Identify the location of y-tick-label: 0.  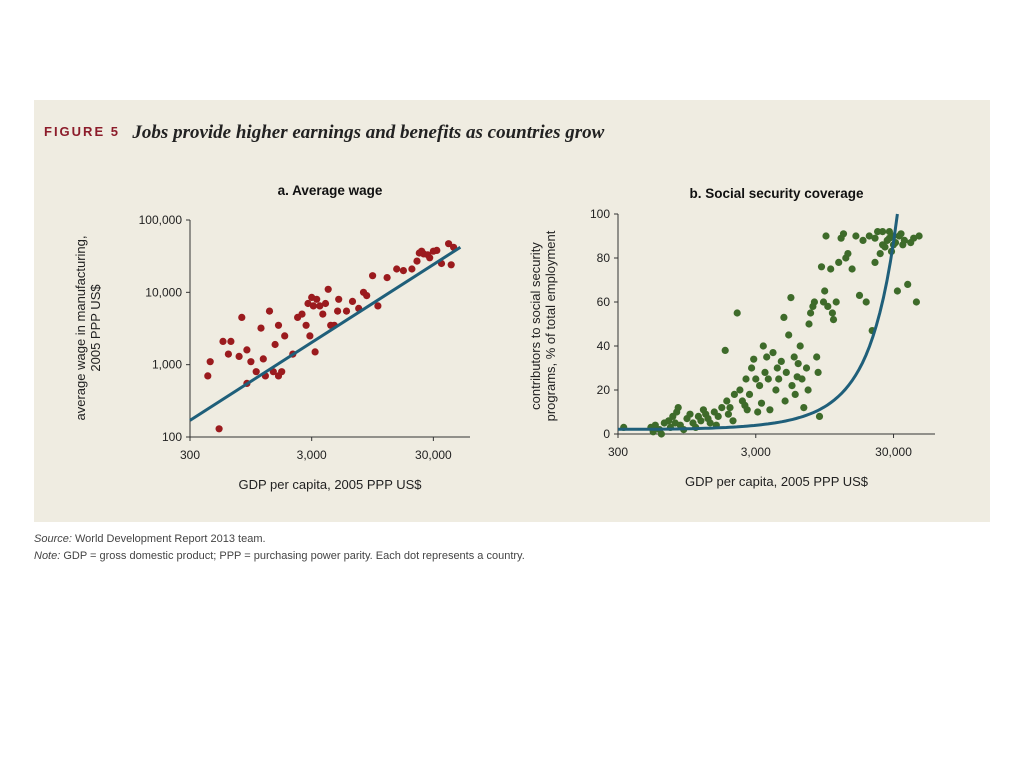
(606, 434).